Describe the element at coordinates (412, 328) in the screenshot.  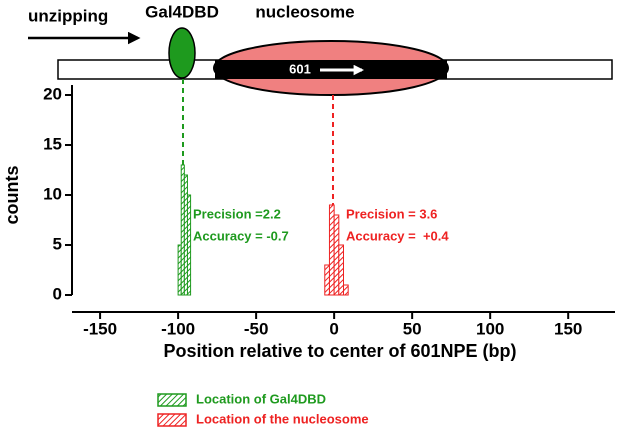
I see `x-tick-label: 50` at that location.